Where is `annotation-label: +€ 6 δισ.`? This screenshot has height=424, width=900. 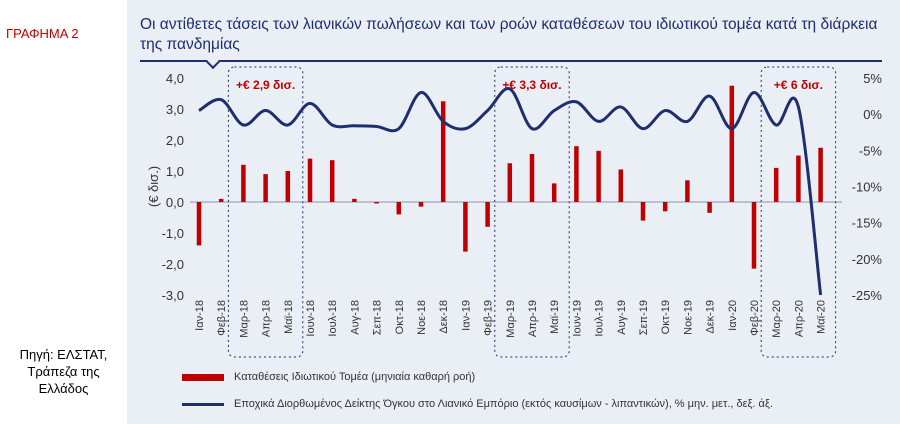 annotation-label: +€ 6 δισ. is located at coordinates (798, 85).